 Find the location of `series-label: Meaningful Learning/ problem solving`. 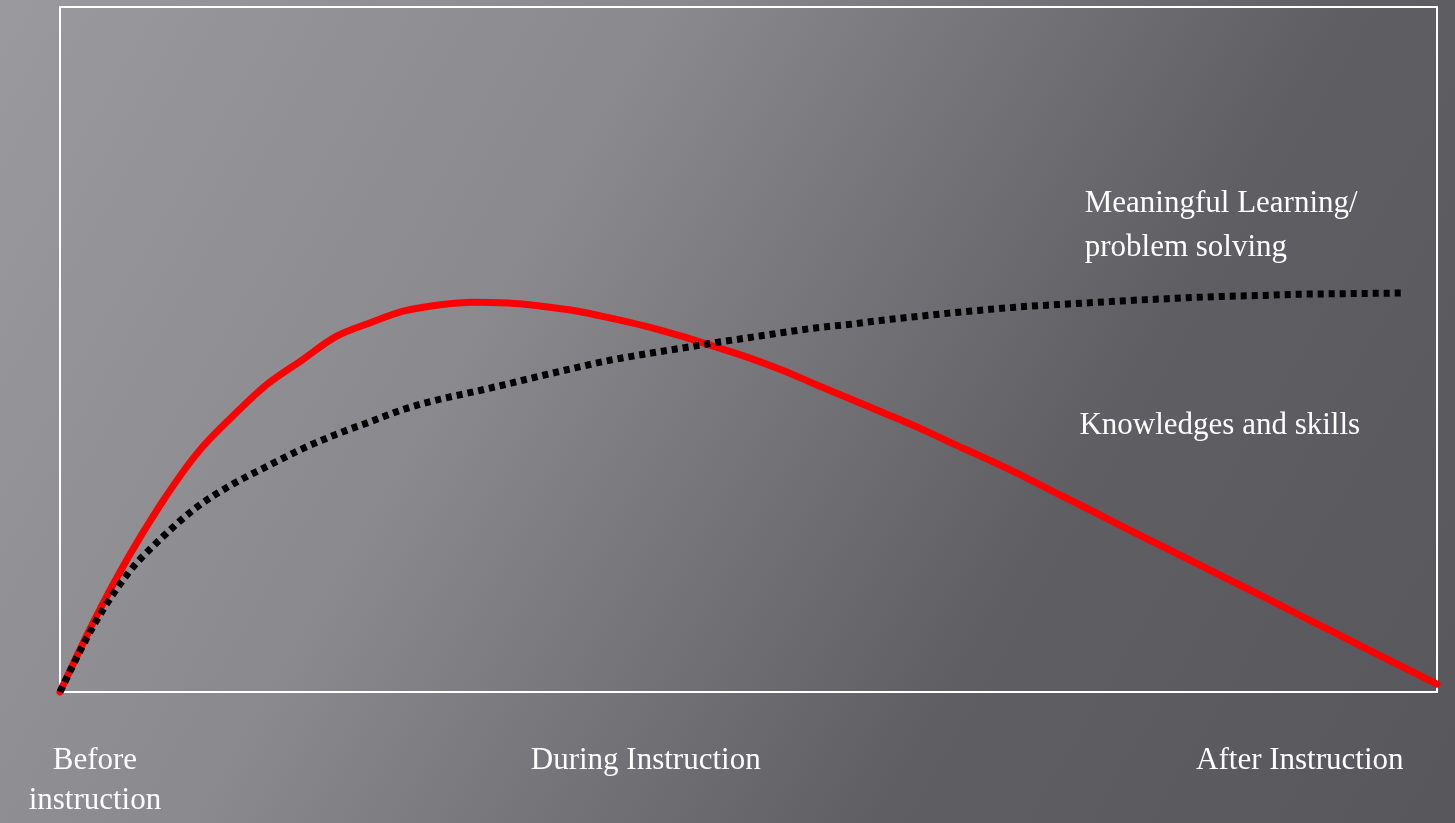

series-label: Meaningful Learning/ problem solving is located at coordinates (1221, 223).